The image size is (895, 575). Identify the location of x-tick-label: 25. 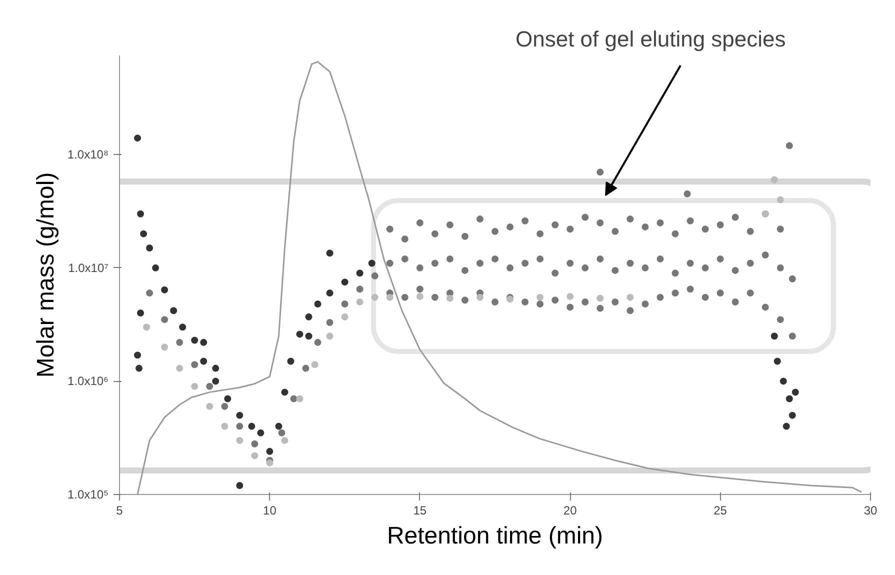
(721, 511).